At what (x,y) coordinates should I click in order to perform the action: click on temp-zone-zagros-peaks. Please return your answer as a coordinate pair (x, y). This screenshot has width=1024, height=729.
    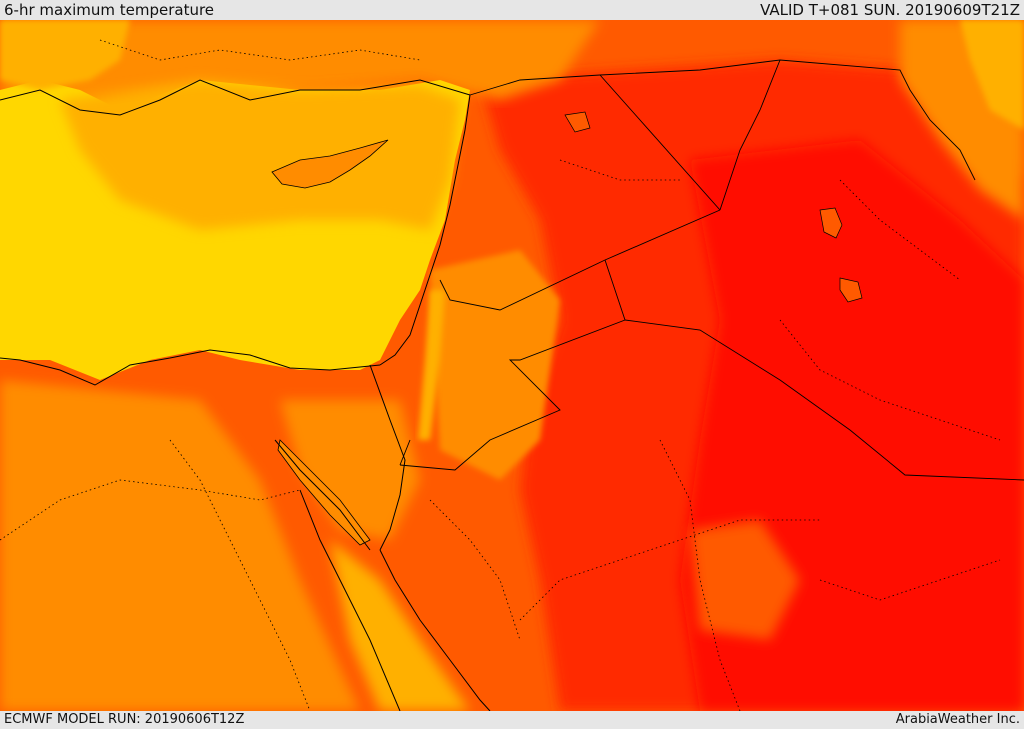
    Looking at the image, I should click on (992, 75).